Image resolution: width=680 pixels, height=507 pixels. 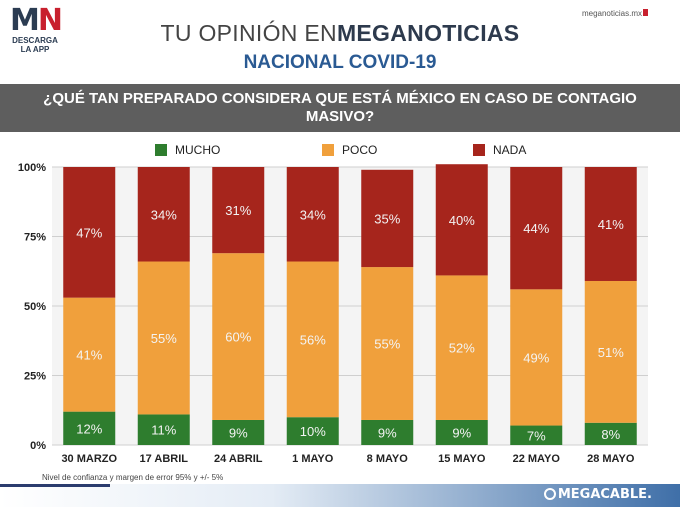 What do you see at coordinates (340, 62) in the screenshot?
I see `page-subtitle: NACIONAL COVID-19` at bounding box center [340, 62].